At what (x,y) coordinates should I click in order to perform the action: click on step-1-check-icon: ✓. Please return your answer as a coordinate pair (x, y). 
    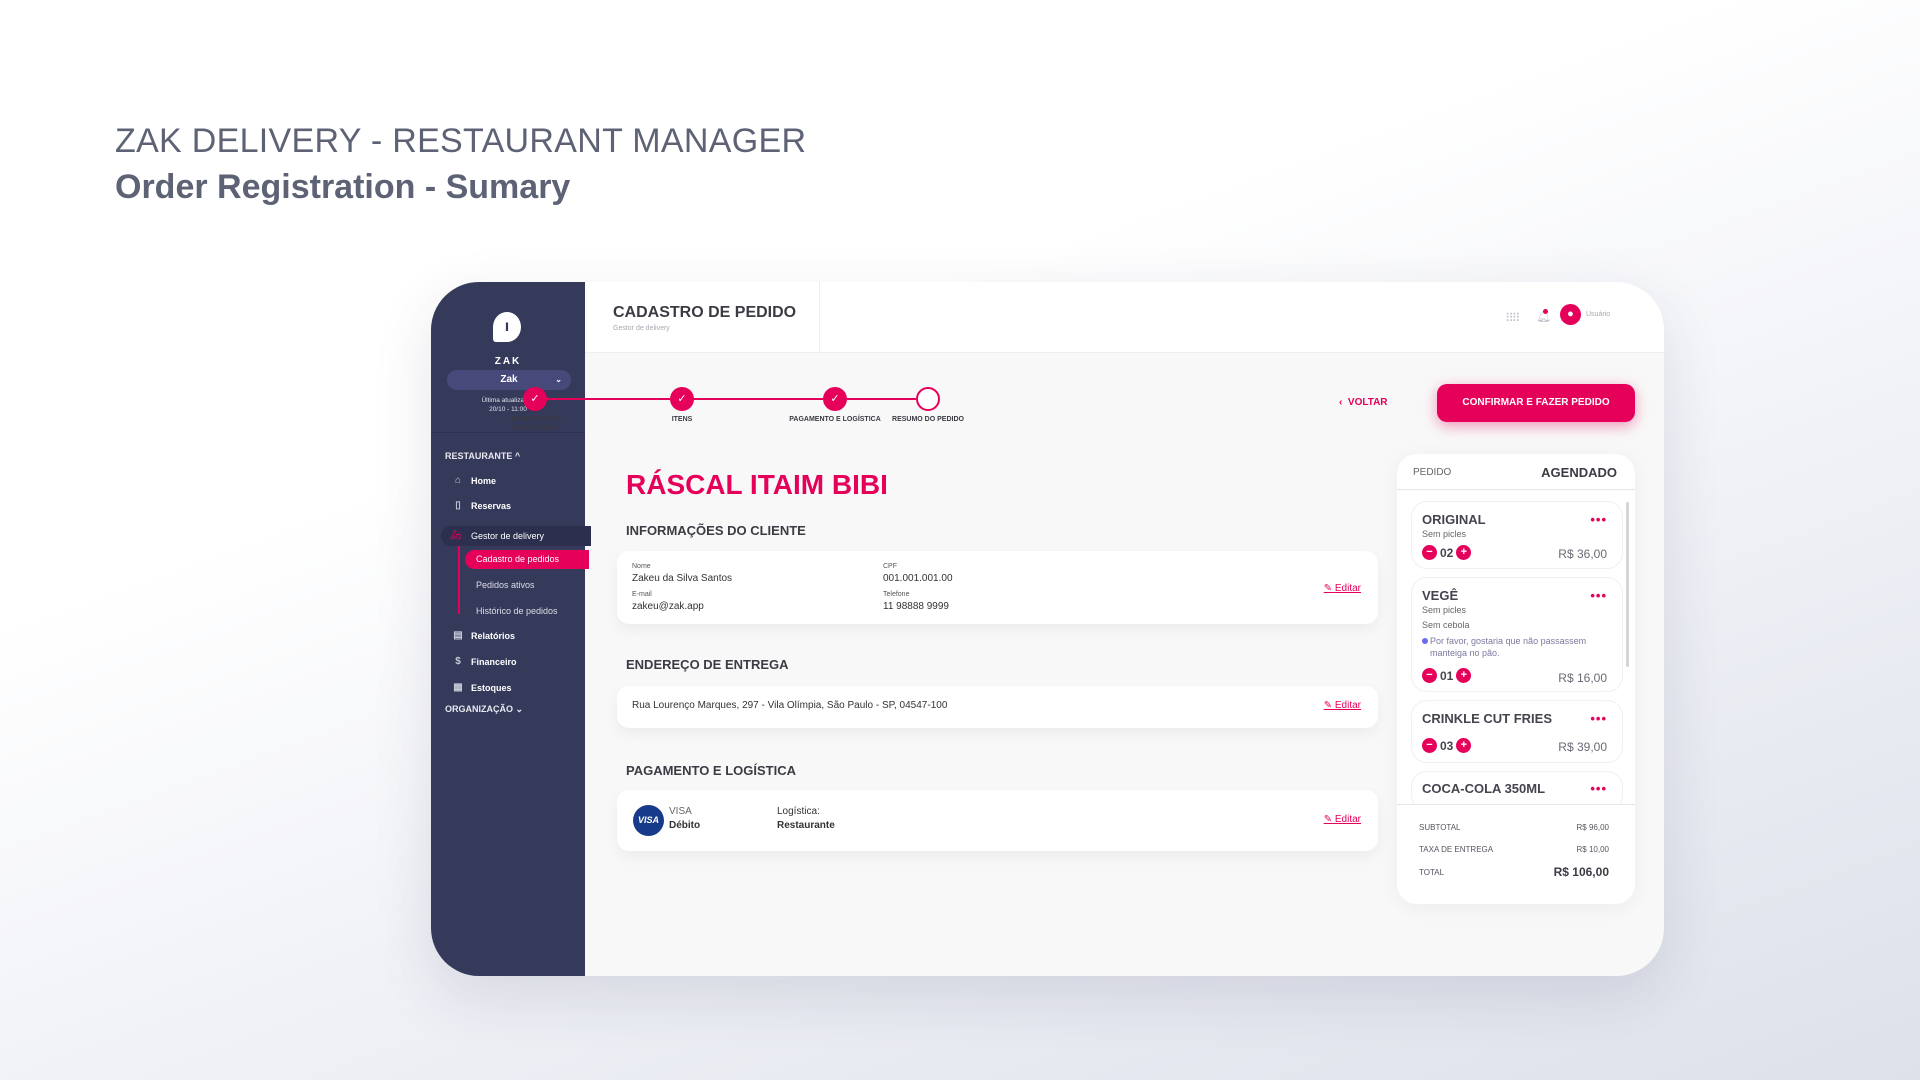
    Looking at the image, I should click on (535, 399).